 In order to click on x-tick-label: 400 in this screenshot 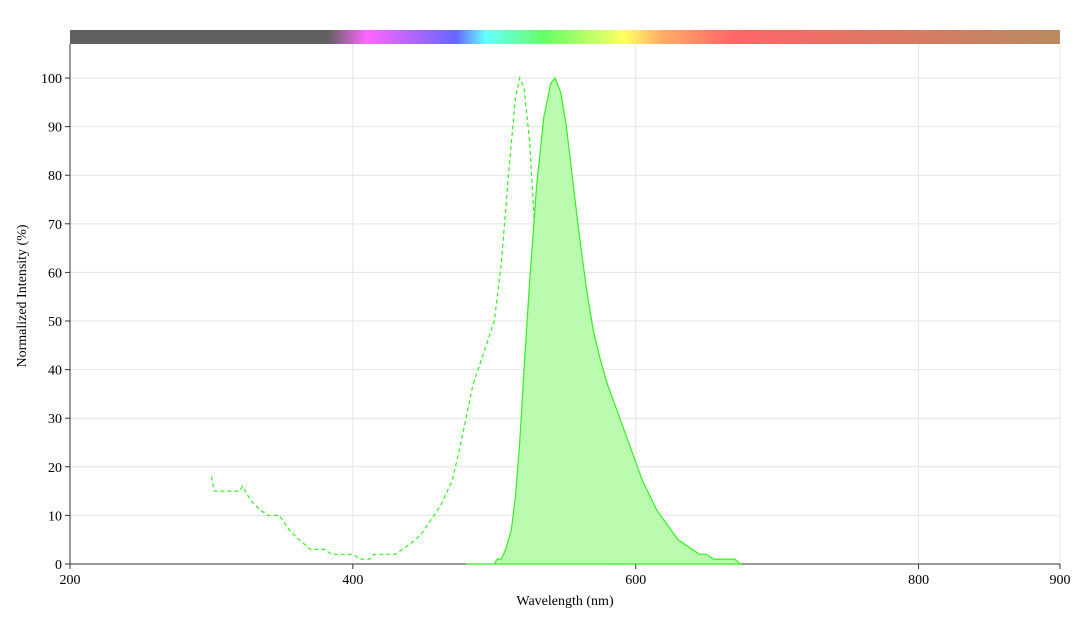, I will do `click(352, 580)`.